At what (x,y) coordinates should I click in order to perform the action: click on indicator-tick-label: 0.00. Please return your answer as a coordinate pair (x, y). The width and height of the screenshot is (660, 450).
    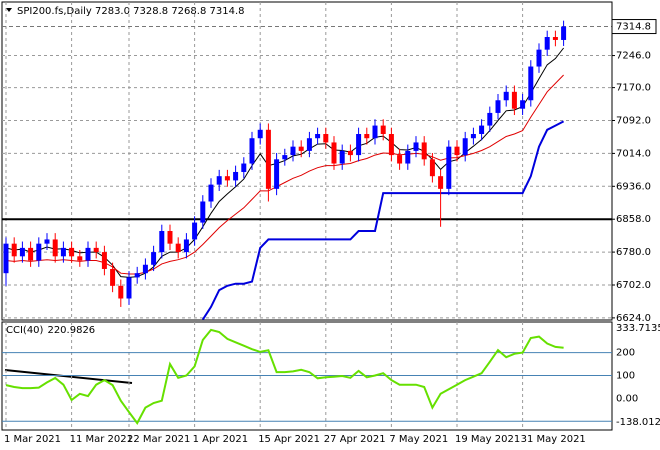
    Looking at the image, I should click on (627, 398).